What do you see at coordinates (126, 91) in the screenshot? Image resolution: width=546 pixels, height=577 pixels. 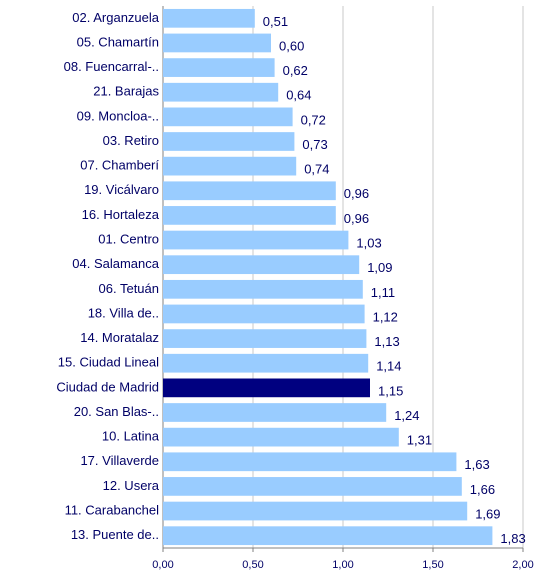 I see `y-tick-label: 21. Barajas` at bounding box center [126, 91].